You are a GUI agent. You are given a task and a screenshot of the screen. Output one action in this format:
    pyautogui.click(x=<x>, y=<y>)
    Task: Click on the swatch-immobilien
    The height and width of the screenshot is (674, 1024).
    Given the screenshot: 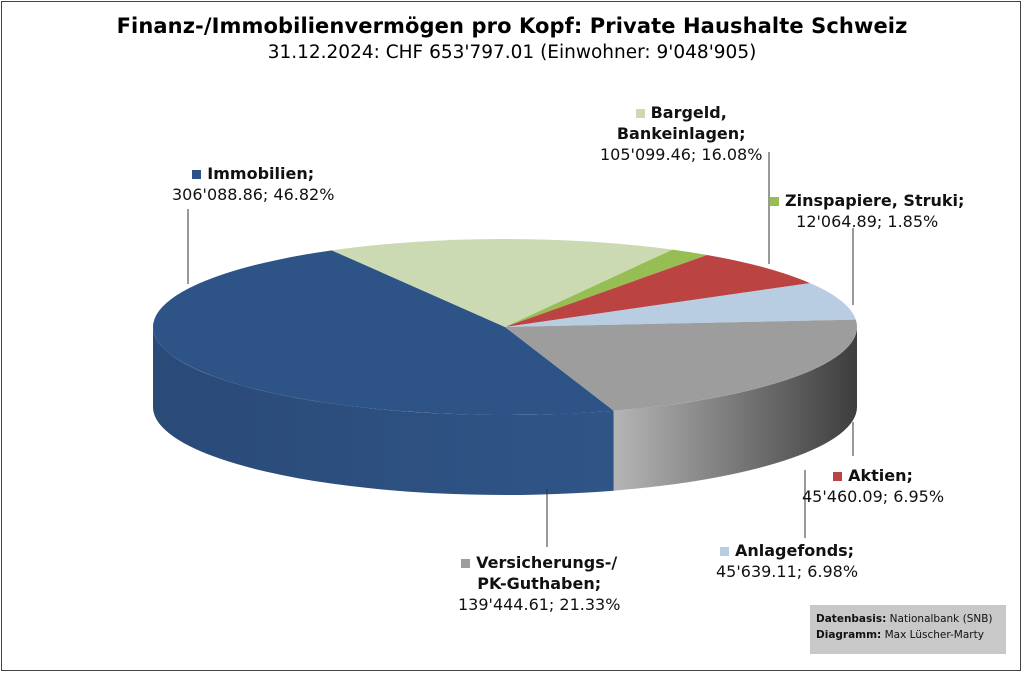 What is the action you would take?
    pyautogui.click(x=197, y=174)
    